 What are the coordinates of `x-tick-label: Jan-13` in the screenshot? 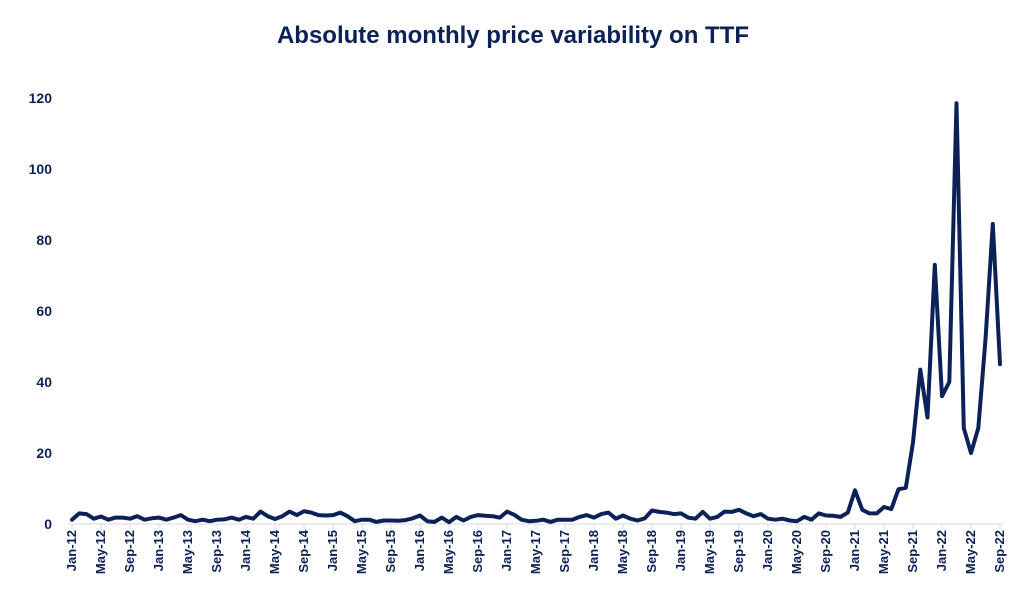 It's located at (158, 550).